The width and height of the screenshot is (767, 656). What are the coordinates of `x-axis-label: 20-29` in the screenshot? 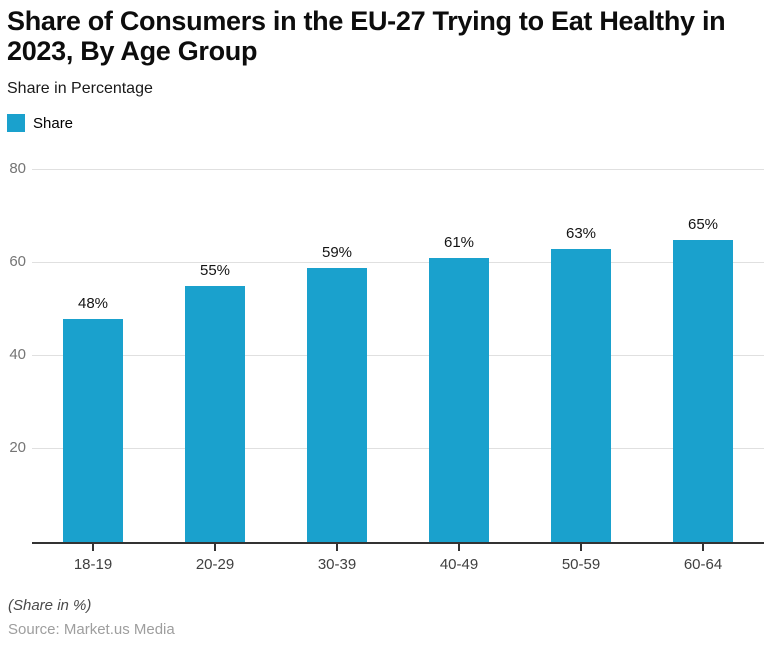 It's located at (215, 564).